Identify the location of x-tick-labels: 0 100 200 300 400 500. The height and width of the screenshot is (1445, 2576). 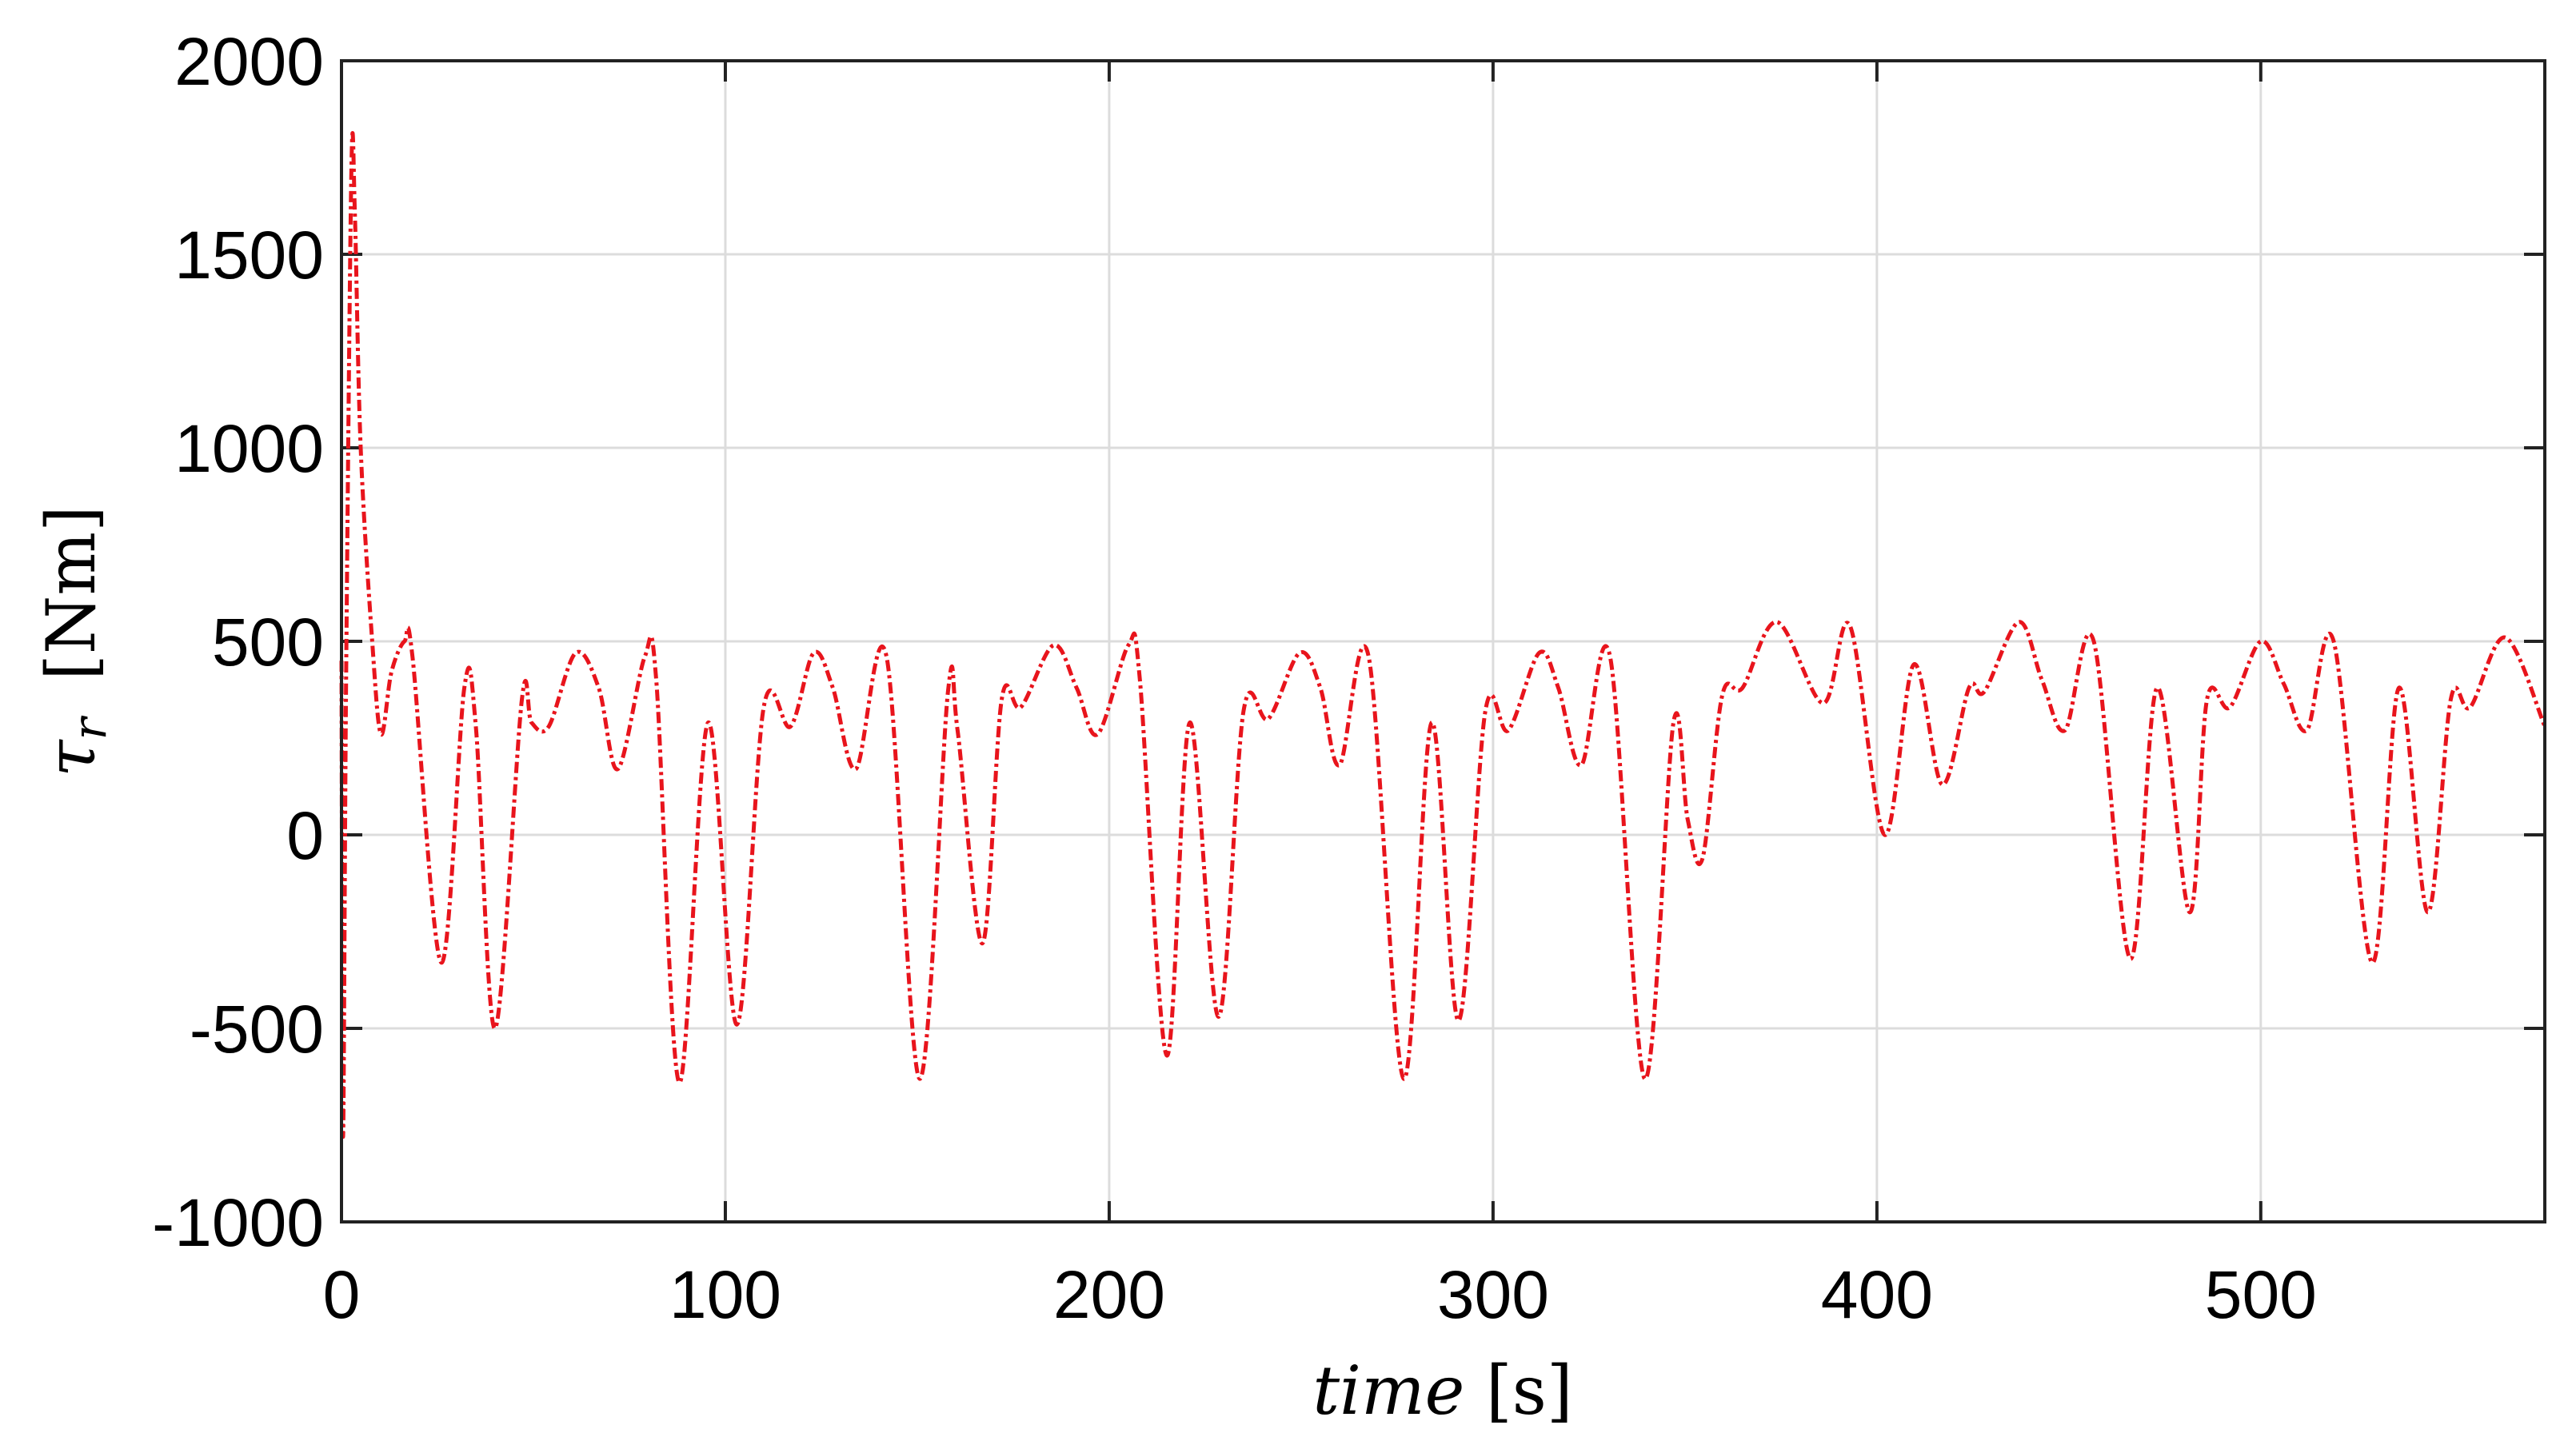
(1320, 1295).